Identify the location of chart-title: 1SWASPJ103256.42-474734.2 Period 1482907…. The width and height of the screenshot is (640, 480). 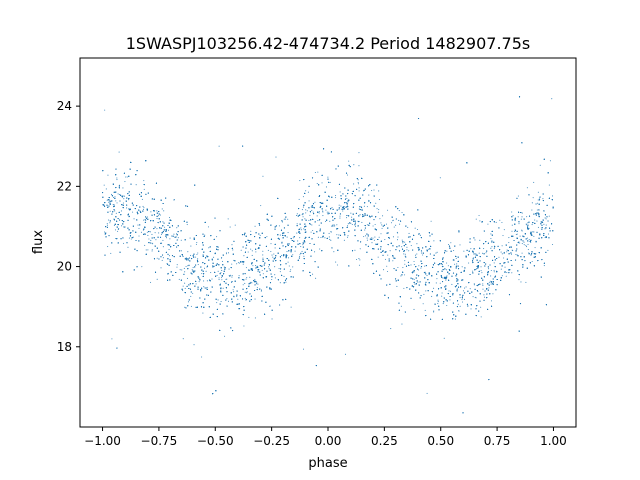
(328, 43).